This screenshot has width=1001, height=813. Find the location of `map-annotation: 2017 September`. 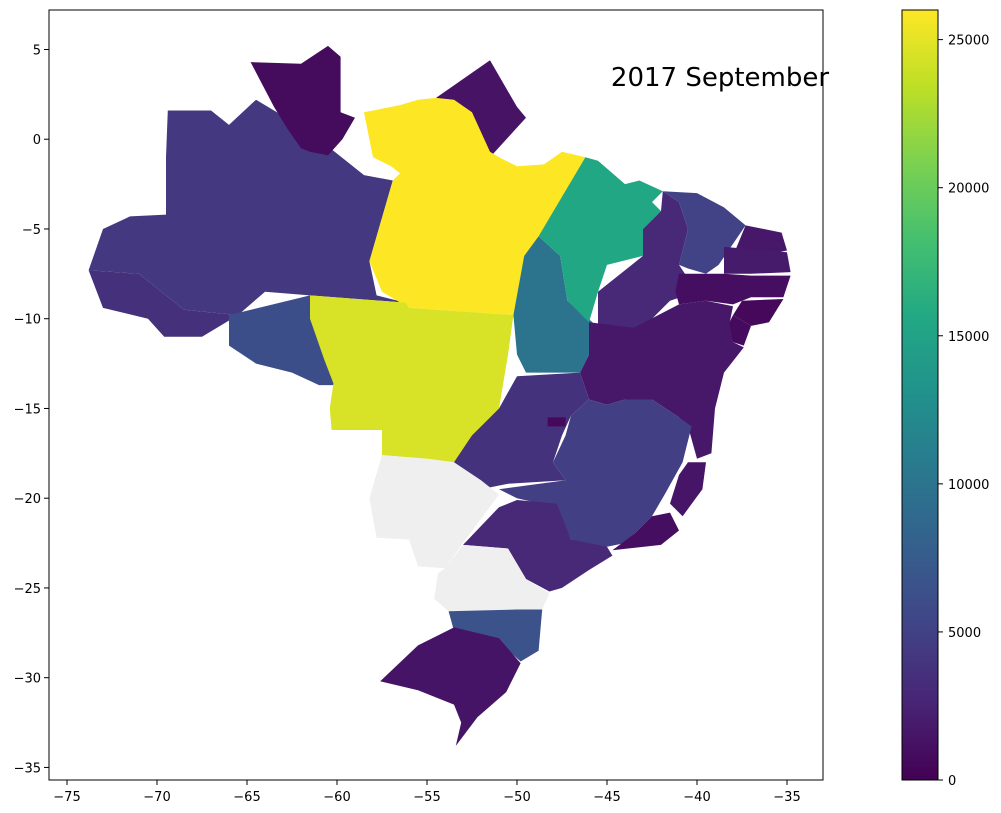

map-annotation: 2017 September is located at coordinates (720, 78).